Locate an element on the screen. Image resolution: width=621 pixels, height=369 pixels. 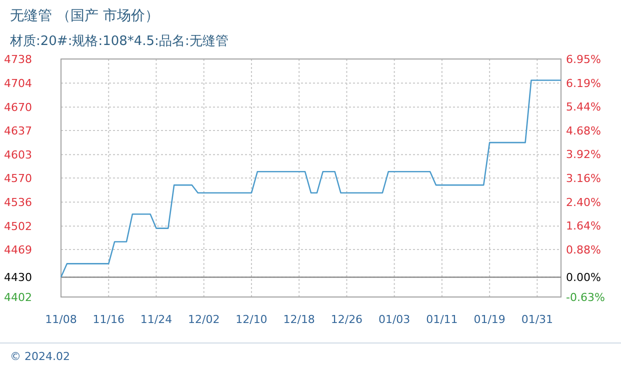
y2-tick-label: 2.40% is located at coordinates (583, 202).